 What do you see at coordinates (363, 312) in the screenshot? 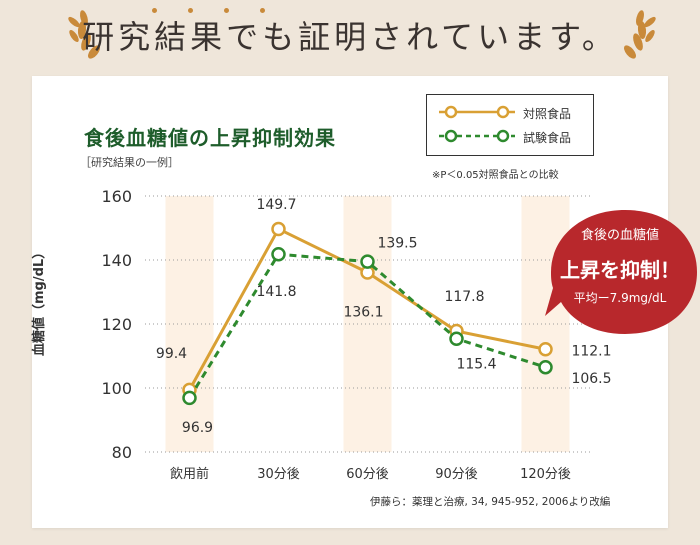
I see `data-label: 136.1` at bounding box center [363, 312].